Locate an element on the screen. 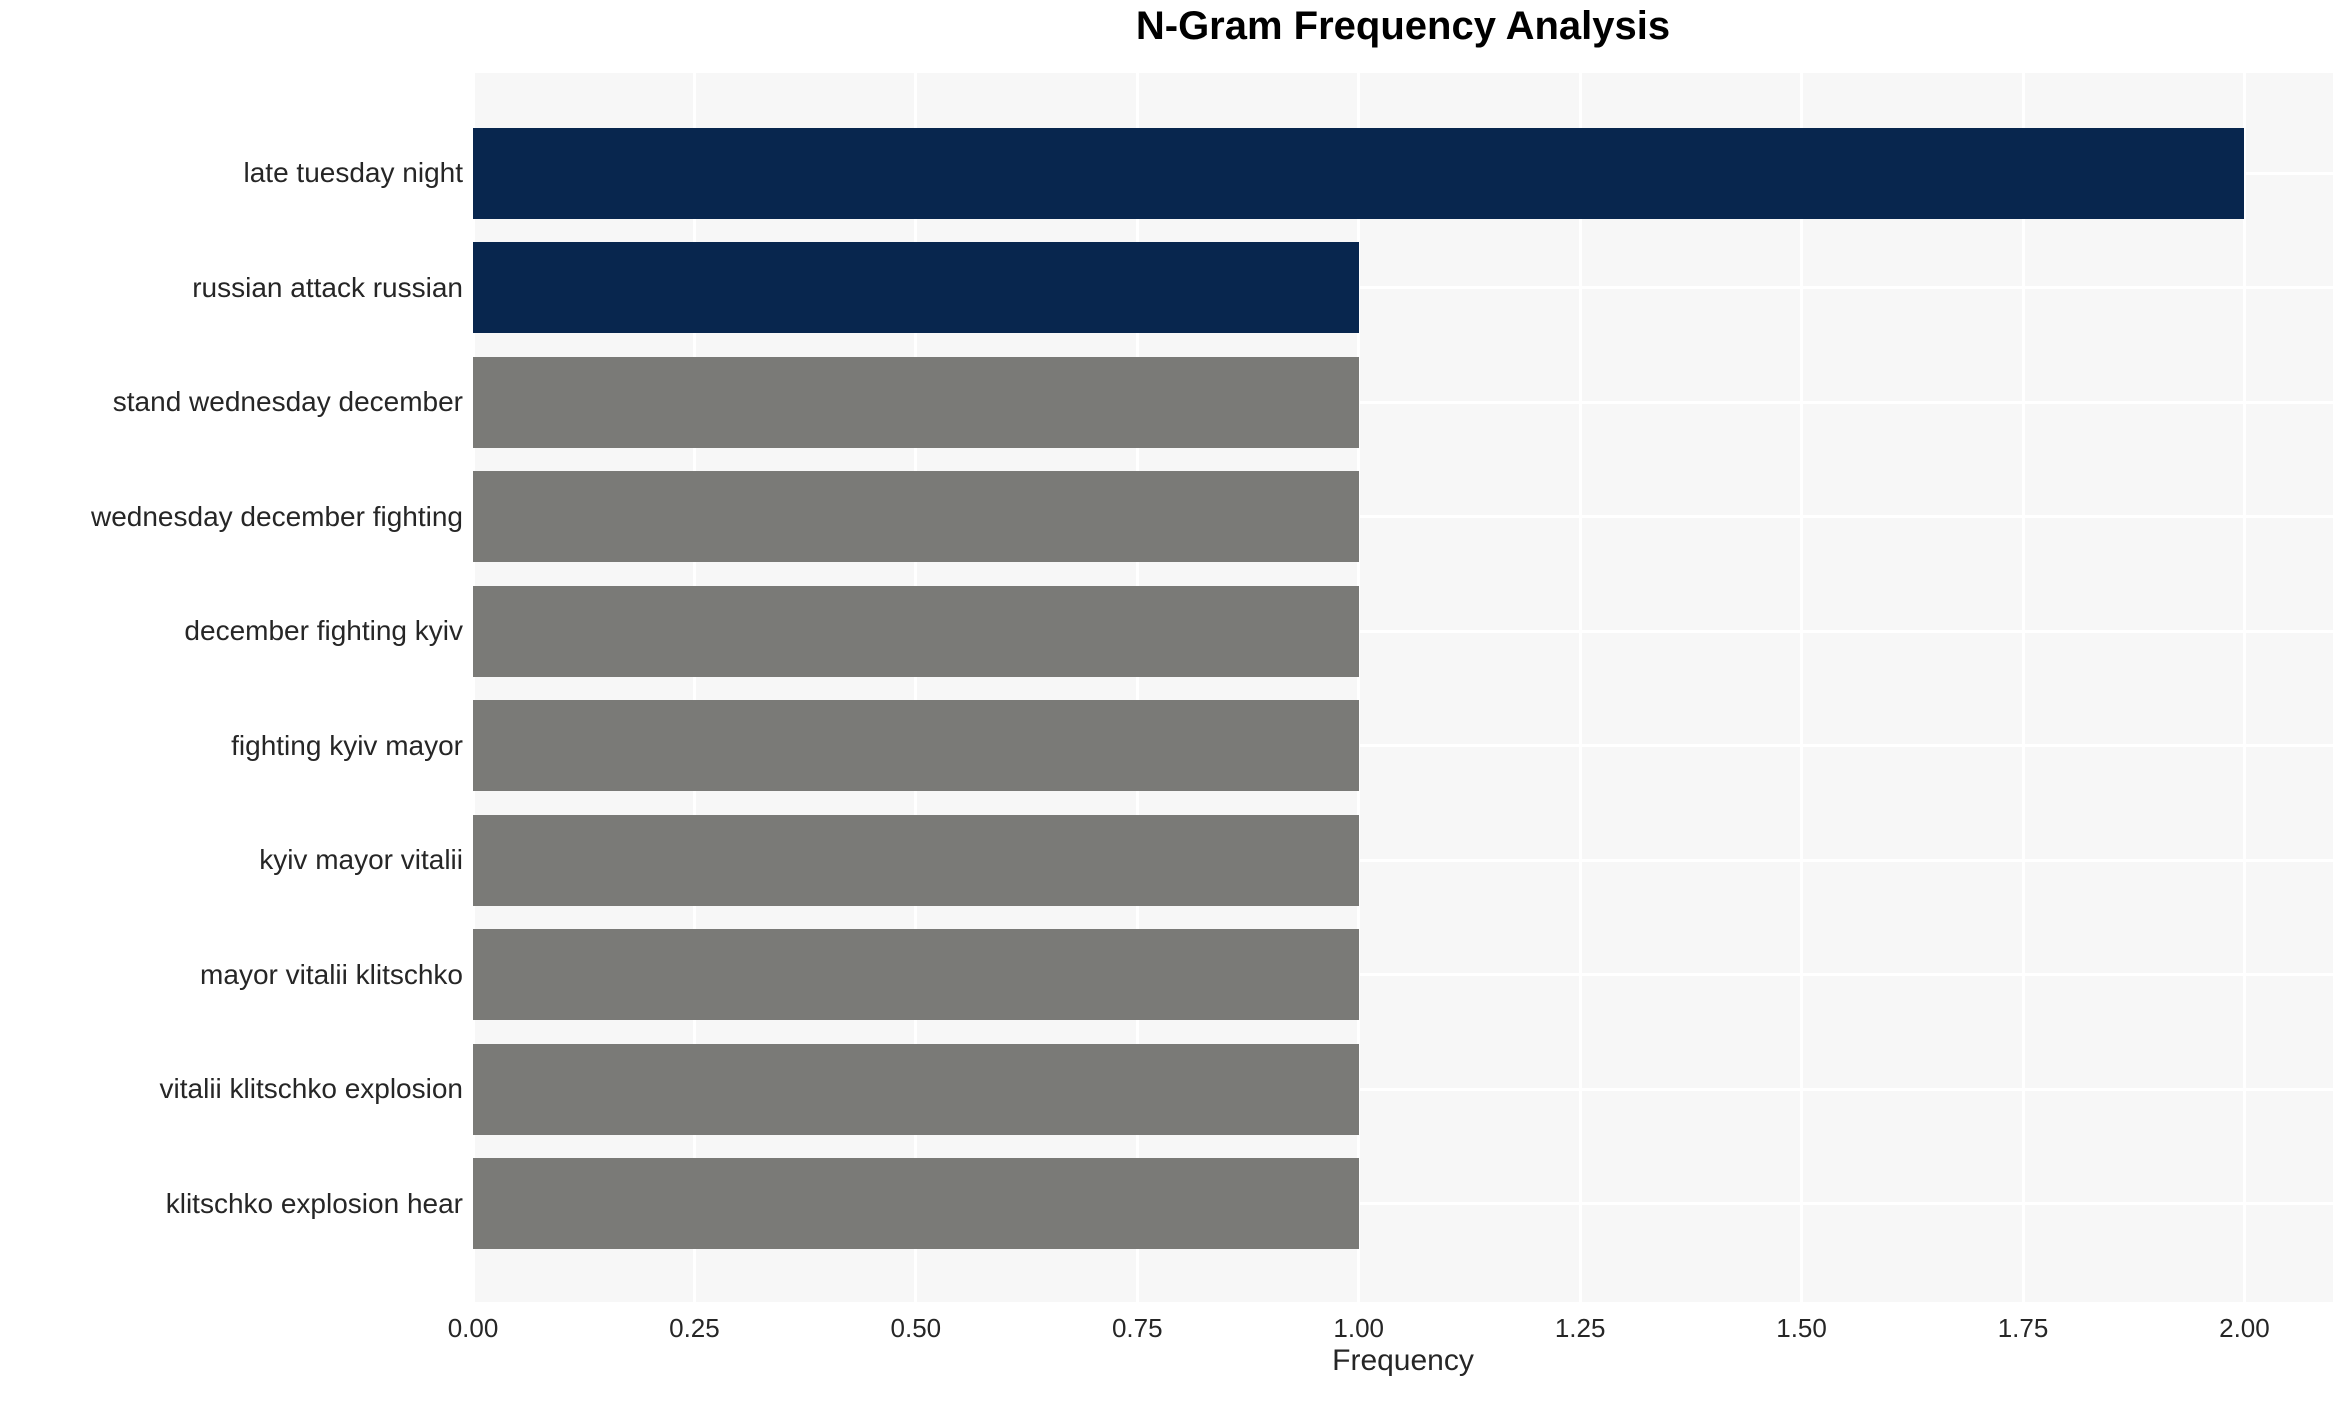  x-gridline-0.00 is located at coordinates (473, 687).